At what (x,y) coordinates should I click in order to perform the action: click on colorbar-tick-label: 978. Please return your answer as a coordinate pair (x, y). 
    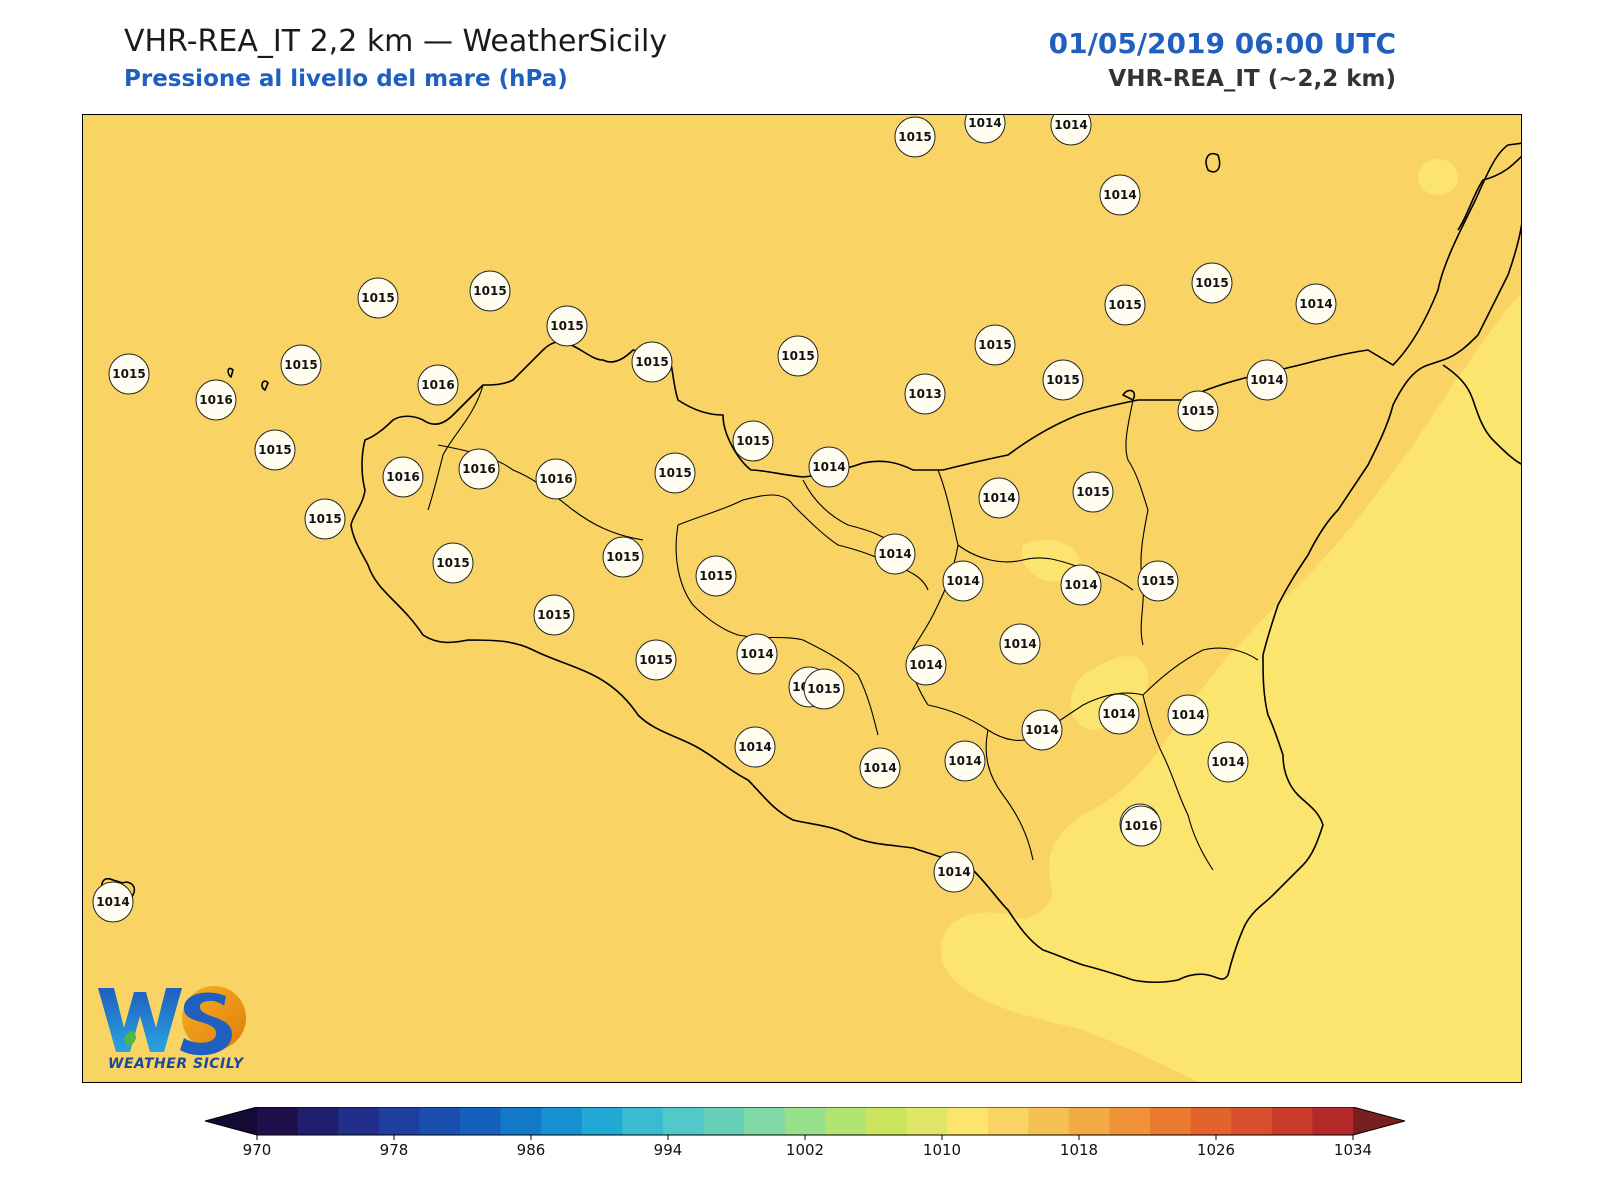
    Looking at the image, I should click on (394, 1150).